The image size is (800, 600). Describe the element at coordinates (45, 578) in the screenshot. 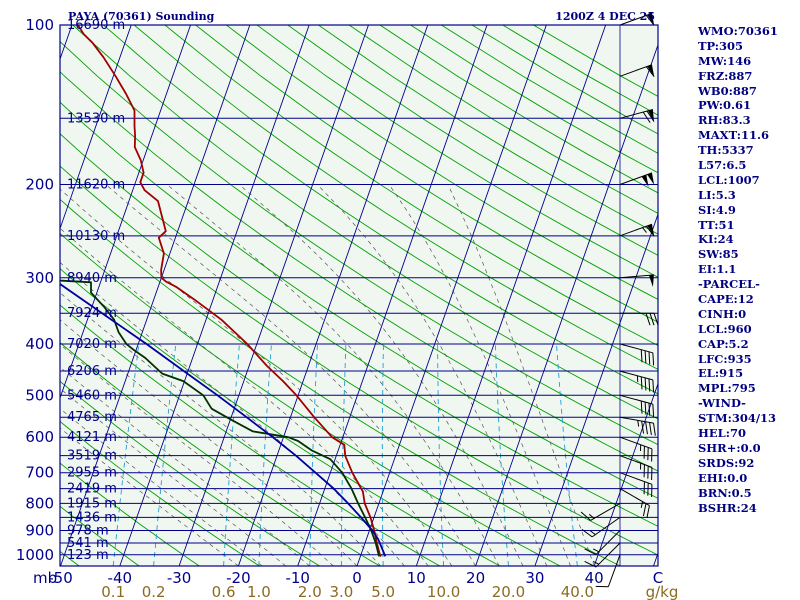

I see `pressure-unit-label: mb` at that location.